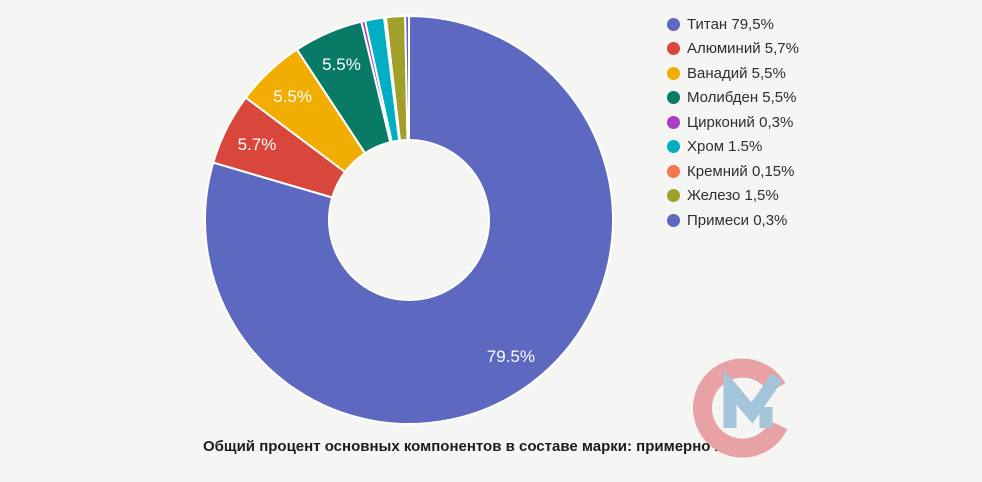  Describe the element at coordinates (753, 398) in the screenshot. I see `logo-letter-m-check` at that location.